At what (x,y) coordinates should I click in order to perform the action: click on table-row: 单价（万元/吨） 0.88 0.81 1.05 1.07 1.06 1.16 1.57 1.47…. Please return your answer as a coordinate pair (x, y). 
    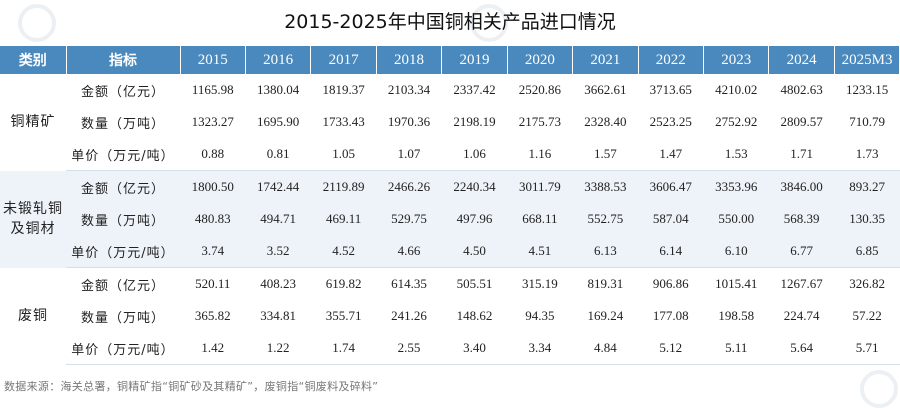
    Looking at the image, I should click on (450, 154).